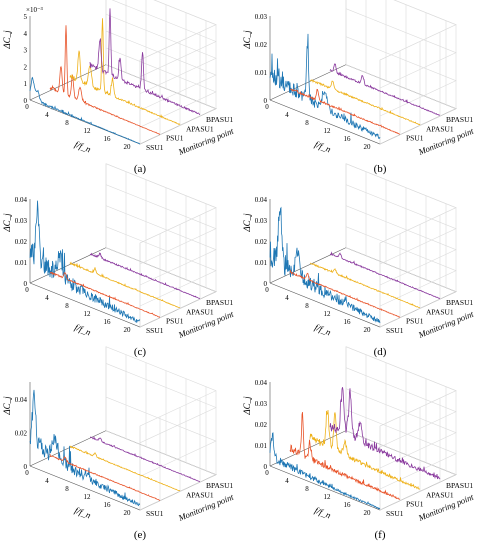  I want to click on panel-caption: (b), so click(380, 169).